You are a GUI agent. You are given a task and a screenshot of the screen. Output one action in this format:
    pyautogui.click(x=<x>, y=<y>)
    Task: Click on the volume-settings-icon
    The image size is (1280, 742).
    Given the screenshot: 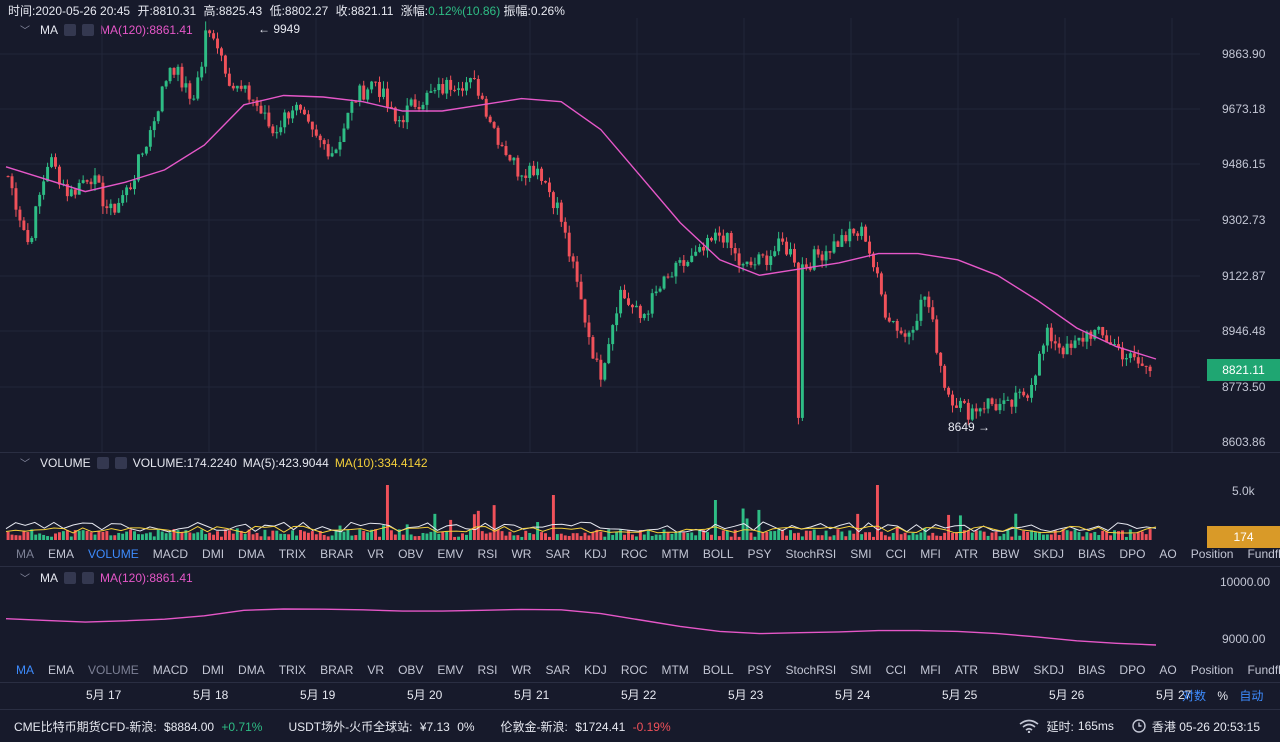 What is the action you would take?
    pyautogui.click(x=102, y=462)
    